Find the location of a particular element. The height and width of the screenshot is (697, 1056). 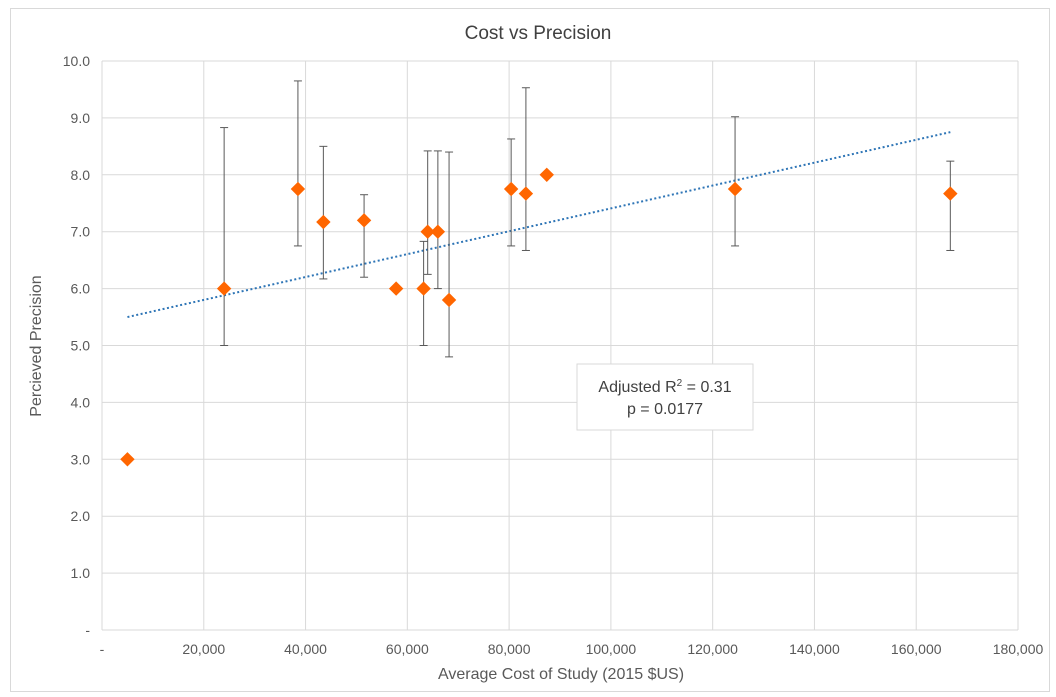

x-tick-label: 80,000 is located at coordinates (509, 649).